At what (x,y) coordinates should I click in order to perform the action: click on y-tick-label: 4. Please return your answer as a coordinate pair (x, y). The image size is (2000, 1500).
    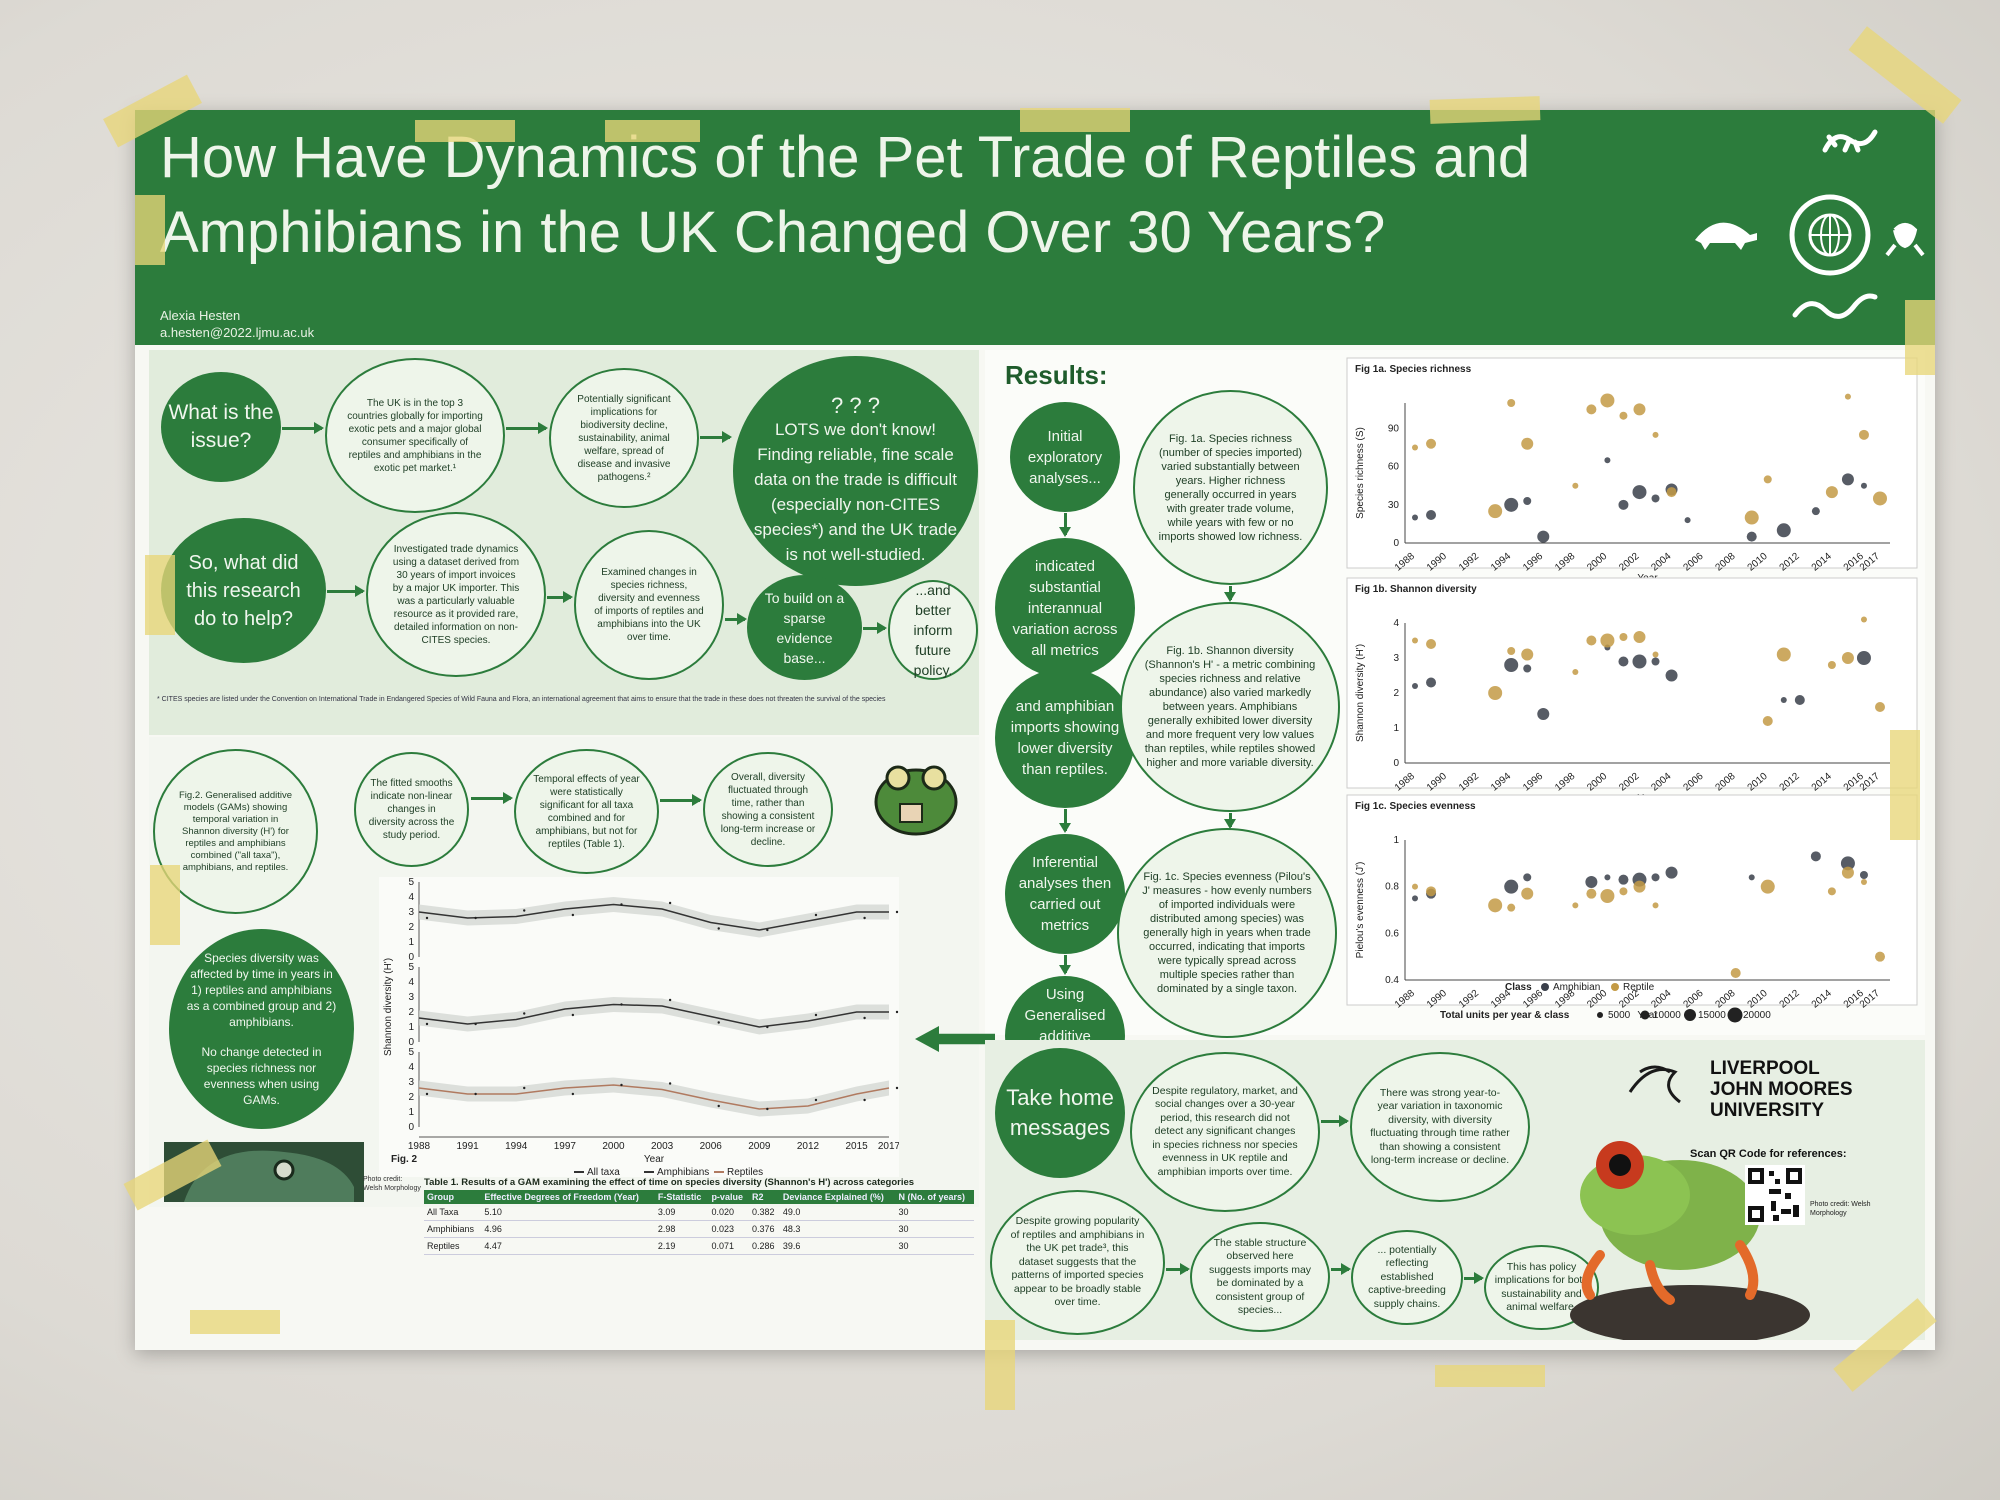
    Looking at the image, I should click on (411, 1067).